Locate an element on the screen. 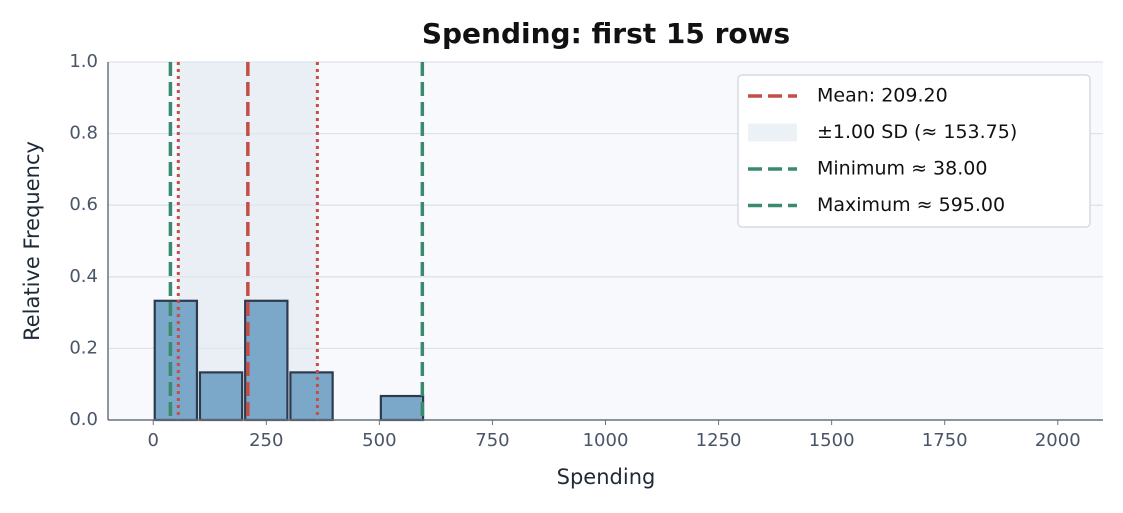 This screenshot has width=1123, height=513. x-tick-label: 1000 is located at coordinates (606, 440).